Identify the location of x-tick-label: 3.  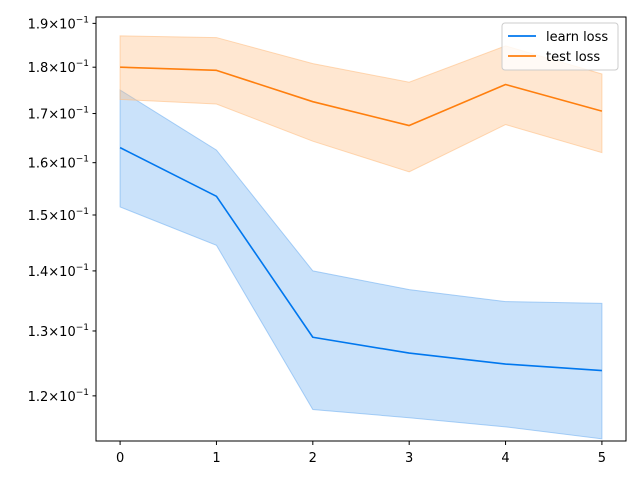
(409, 458).